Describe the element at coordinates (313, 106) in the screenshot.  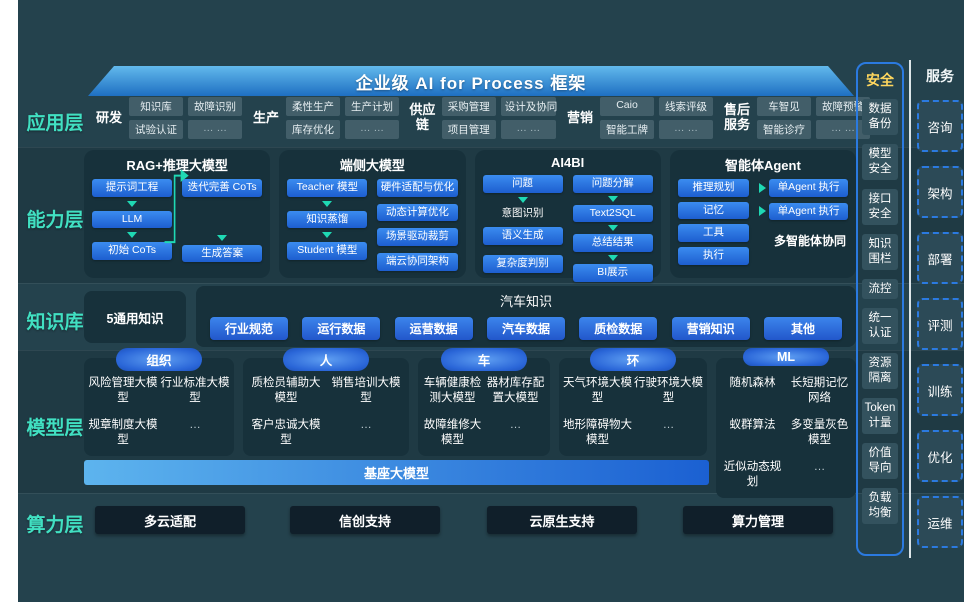
I see `app-cell: 柔性生产` at that location.